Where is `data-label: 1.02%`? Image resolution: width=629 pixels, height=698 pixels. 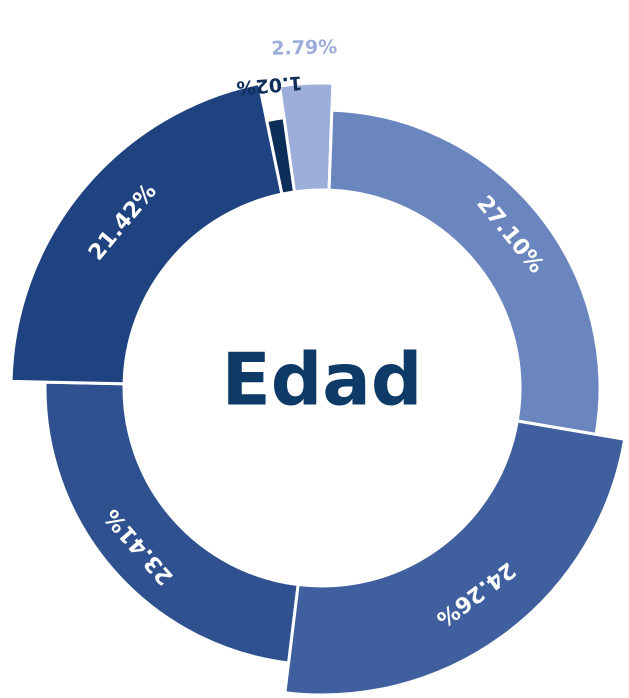 data-label: 1.02% is located at coordinates (270, 85).